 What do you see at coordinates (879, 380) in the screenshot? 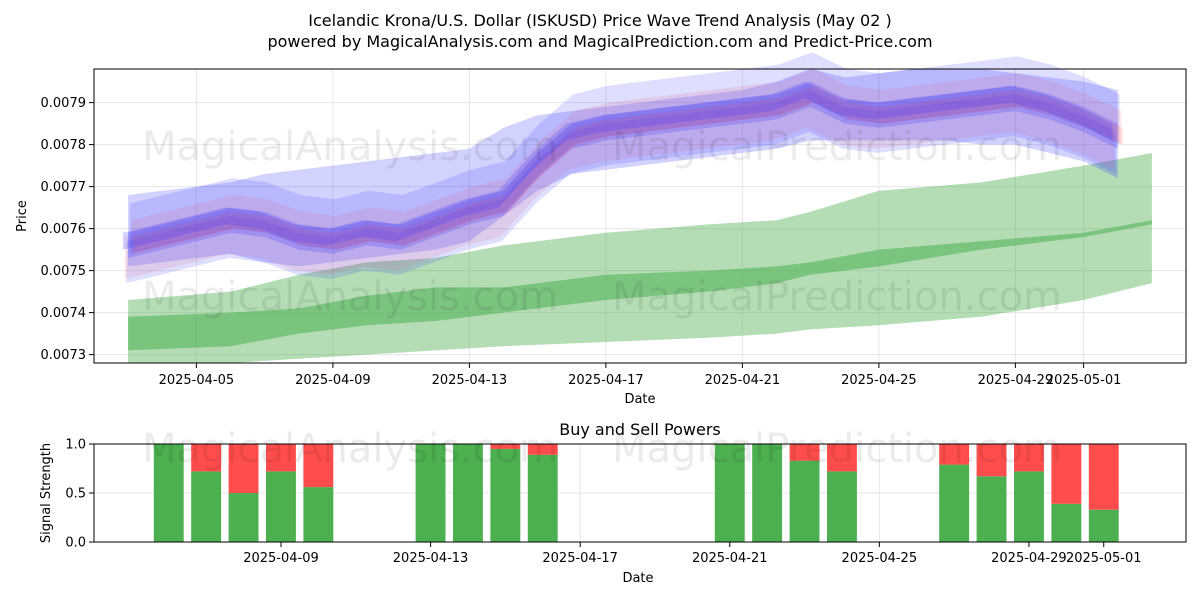
I see `price-x-tick-label: 2025-04-25` at bounding box center [879, 380].